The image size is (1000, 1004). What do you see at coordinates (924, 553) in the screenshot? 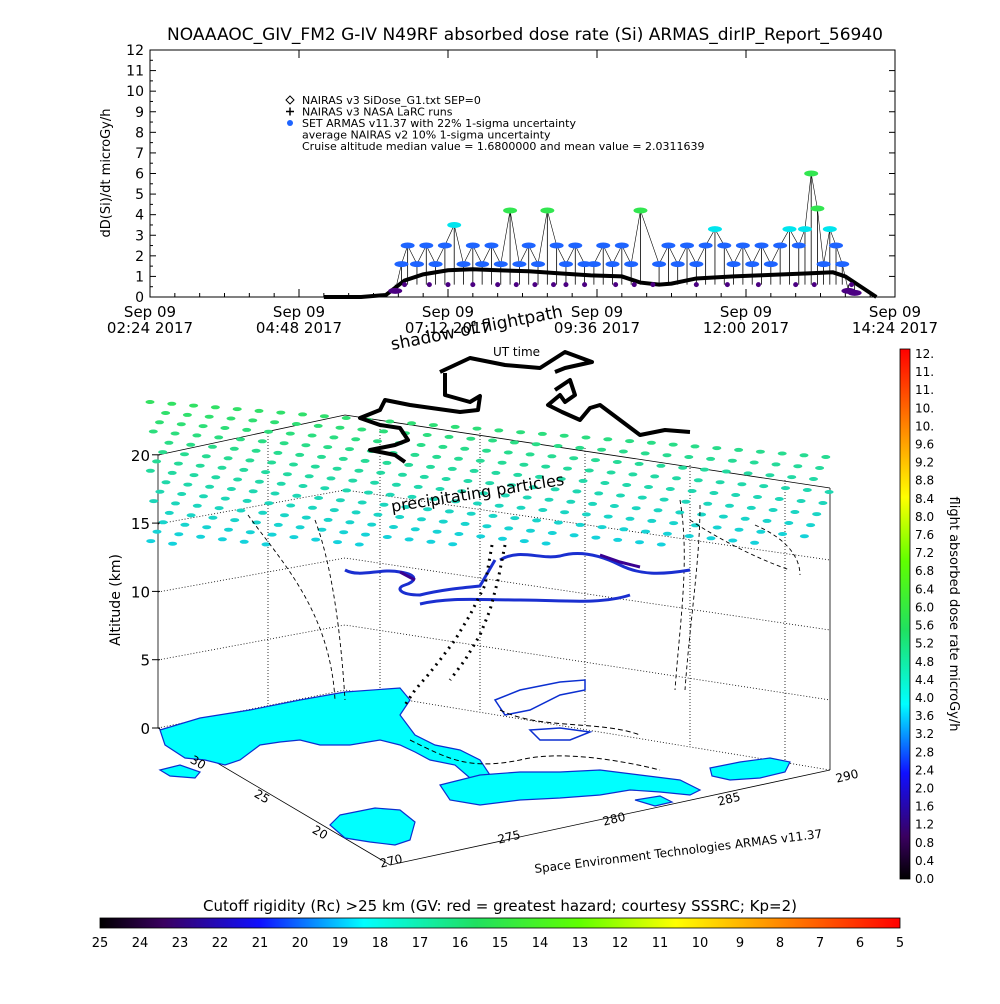
I see `dose-colorbar-tick: 7.2` at bounding box center [924, 553].